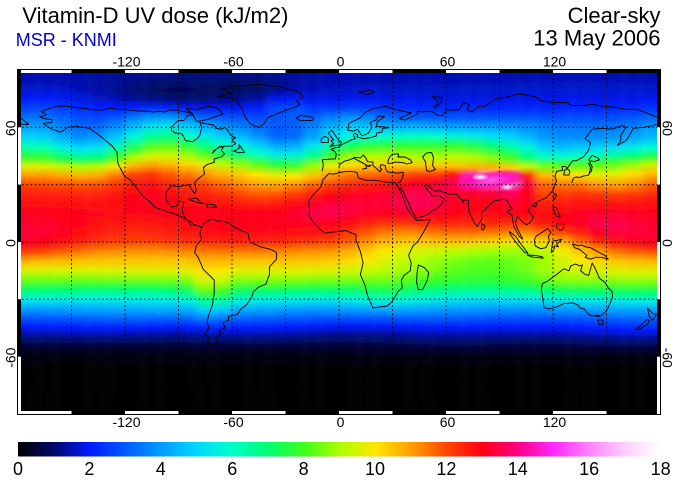  Describe the element at coordinates (161, 469) in the screenshot. I see `svg-text: 4` at that location.